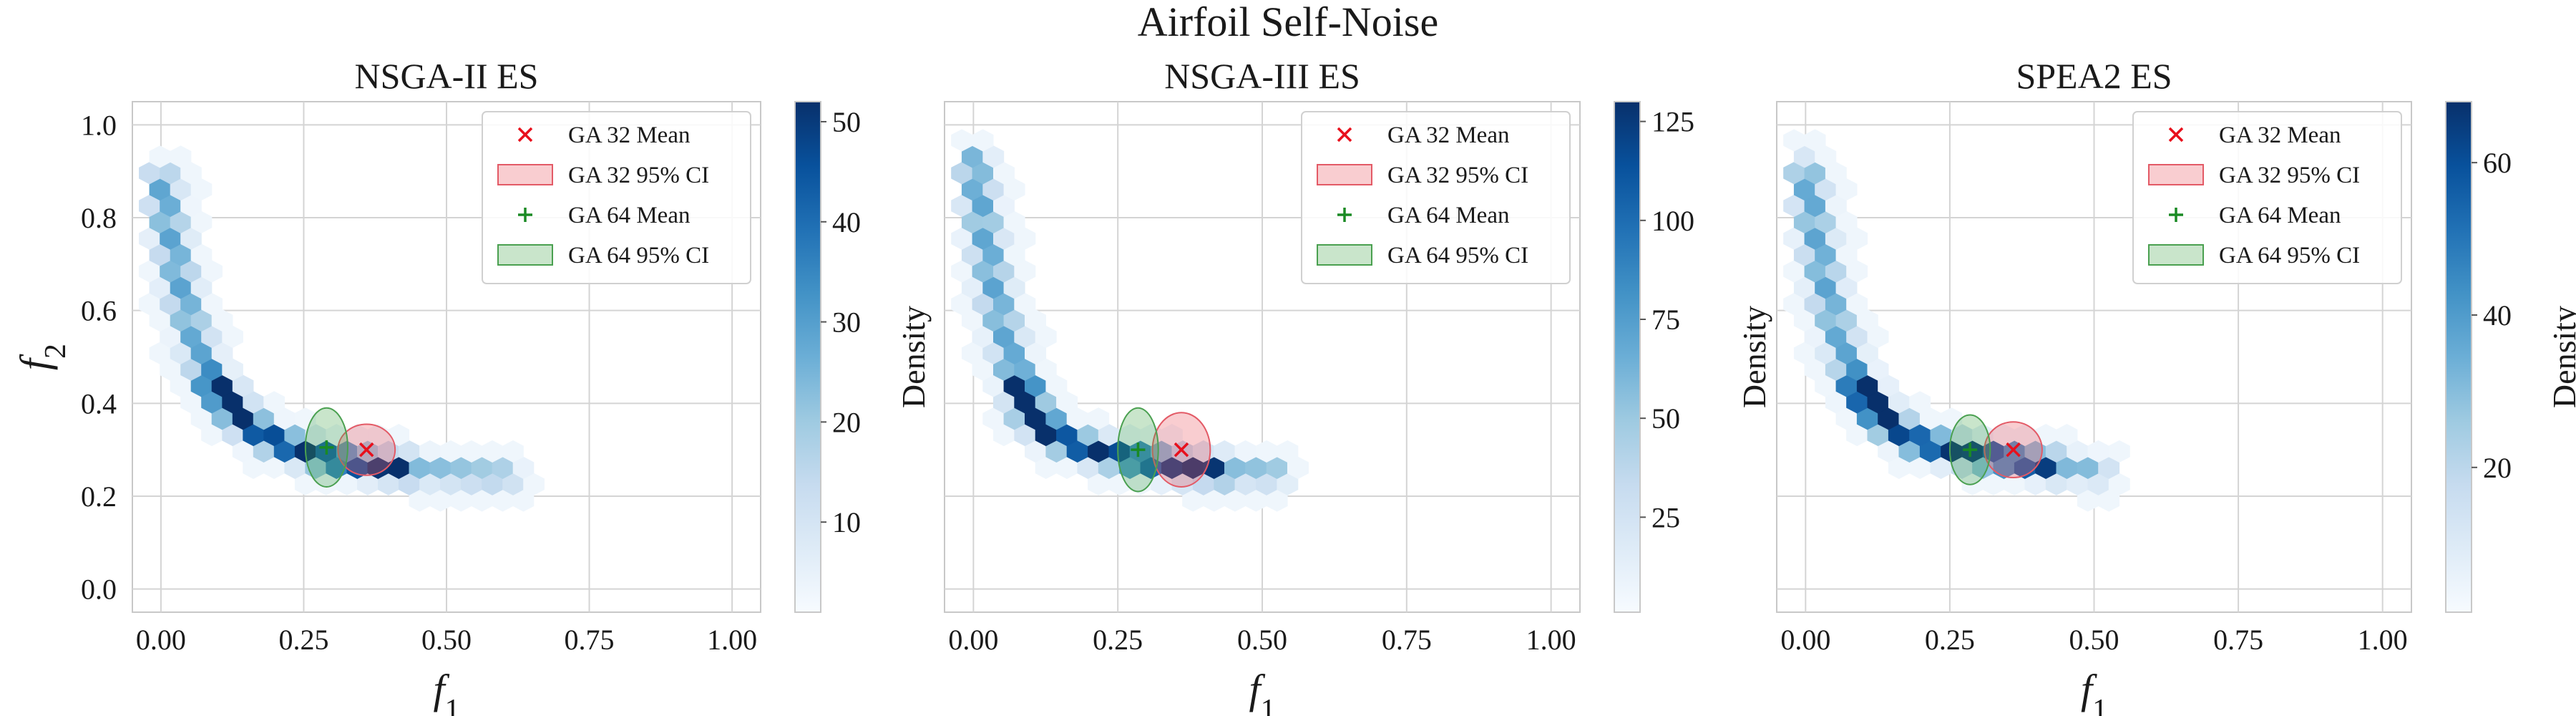  What do you see at coordinates (2510, 357) in the screenshot?
I see `colorbar: 20 40 60 Density` at bounding box center [2510, 357].